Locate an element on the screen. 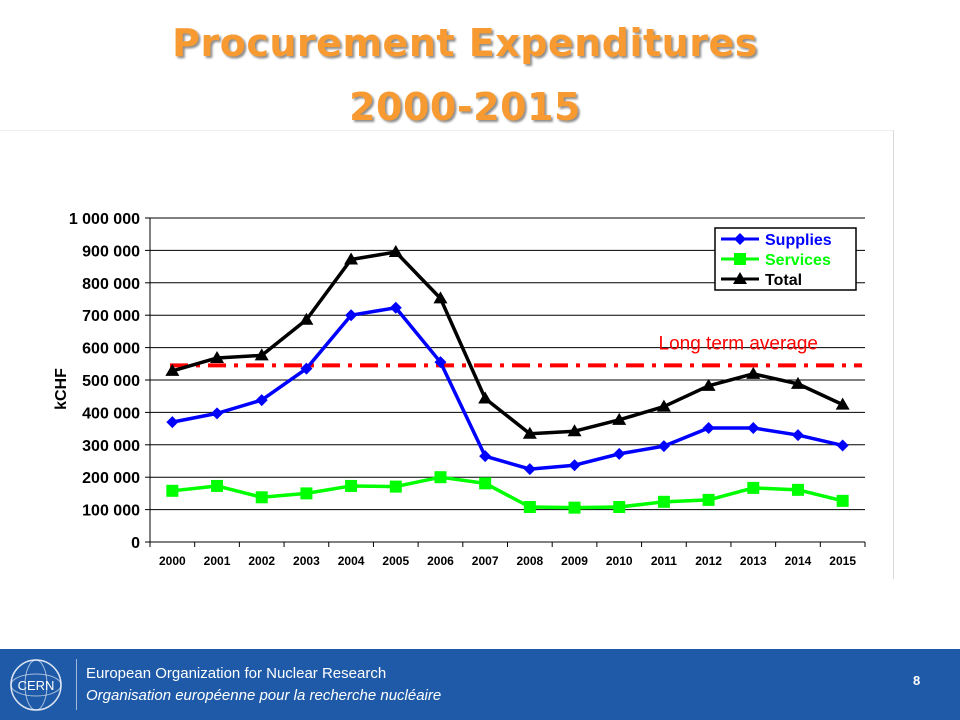 The width and height of the screenshot is (960, 720). y-tick-label: 800 000 is located at coordinates (111, 284).